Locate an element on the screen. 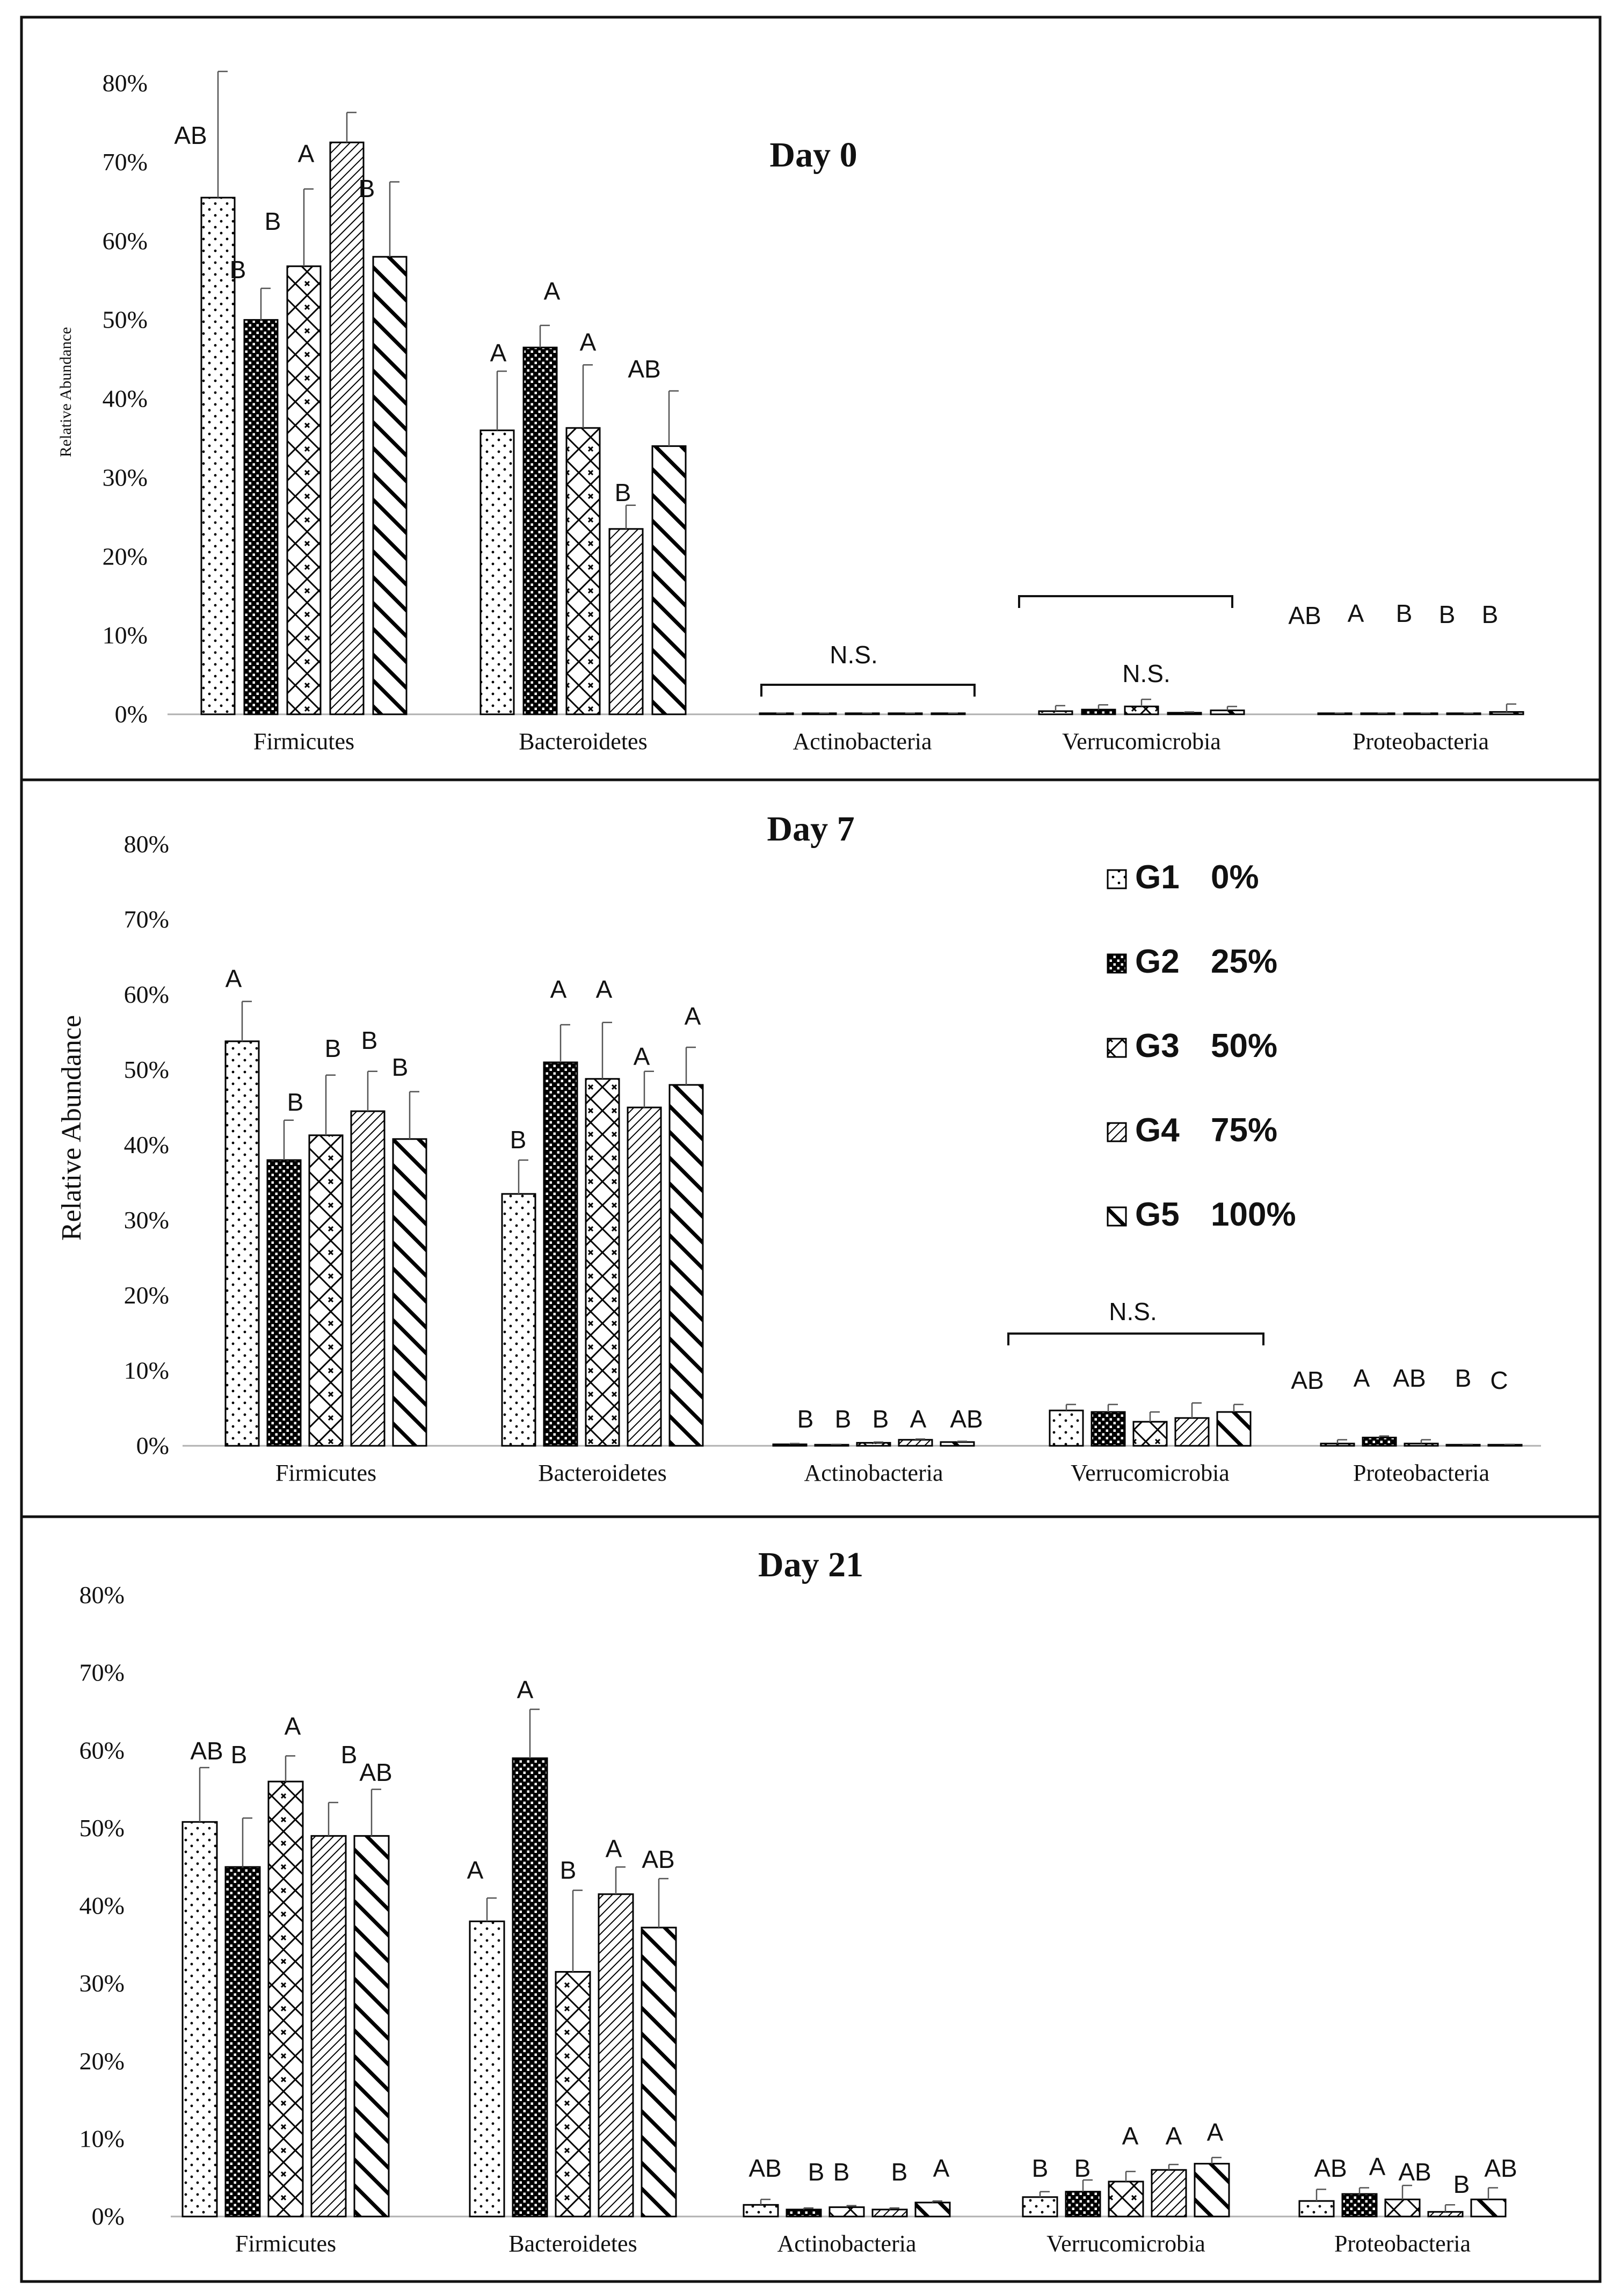 This screenshot has height=2296, width=1621. y-tick-label: 30% is located at coordinates (126, 477).